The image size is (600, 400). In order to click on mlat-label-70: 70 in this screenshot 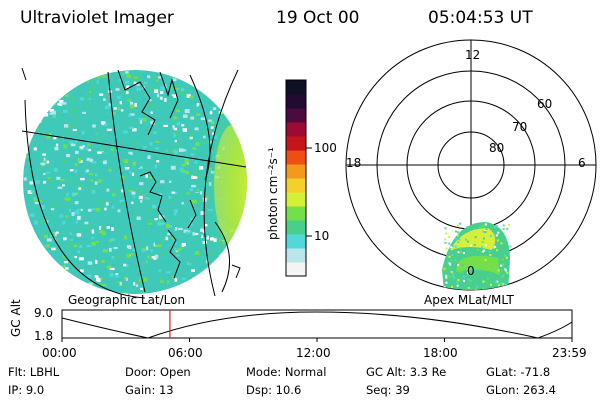, I will do `click(520, 127)`.